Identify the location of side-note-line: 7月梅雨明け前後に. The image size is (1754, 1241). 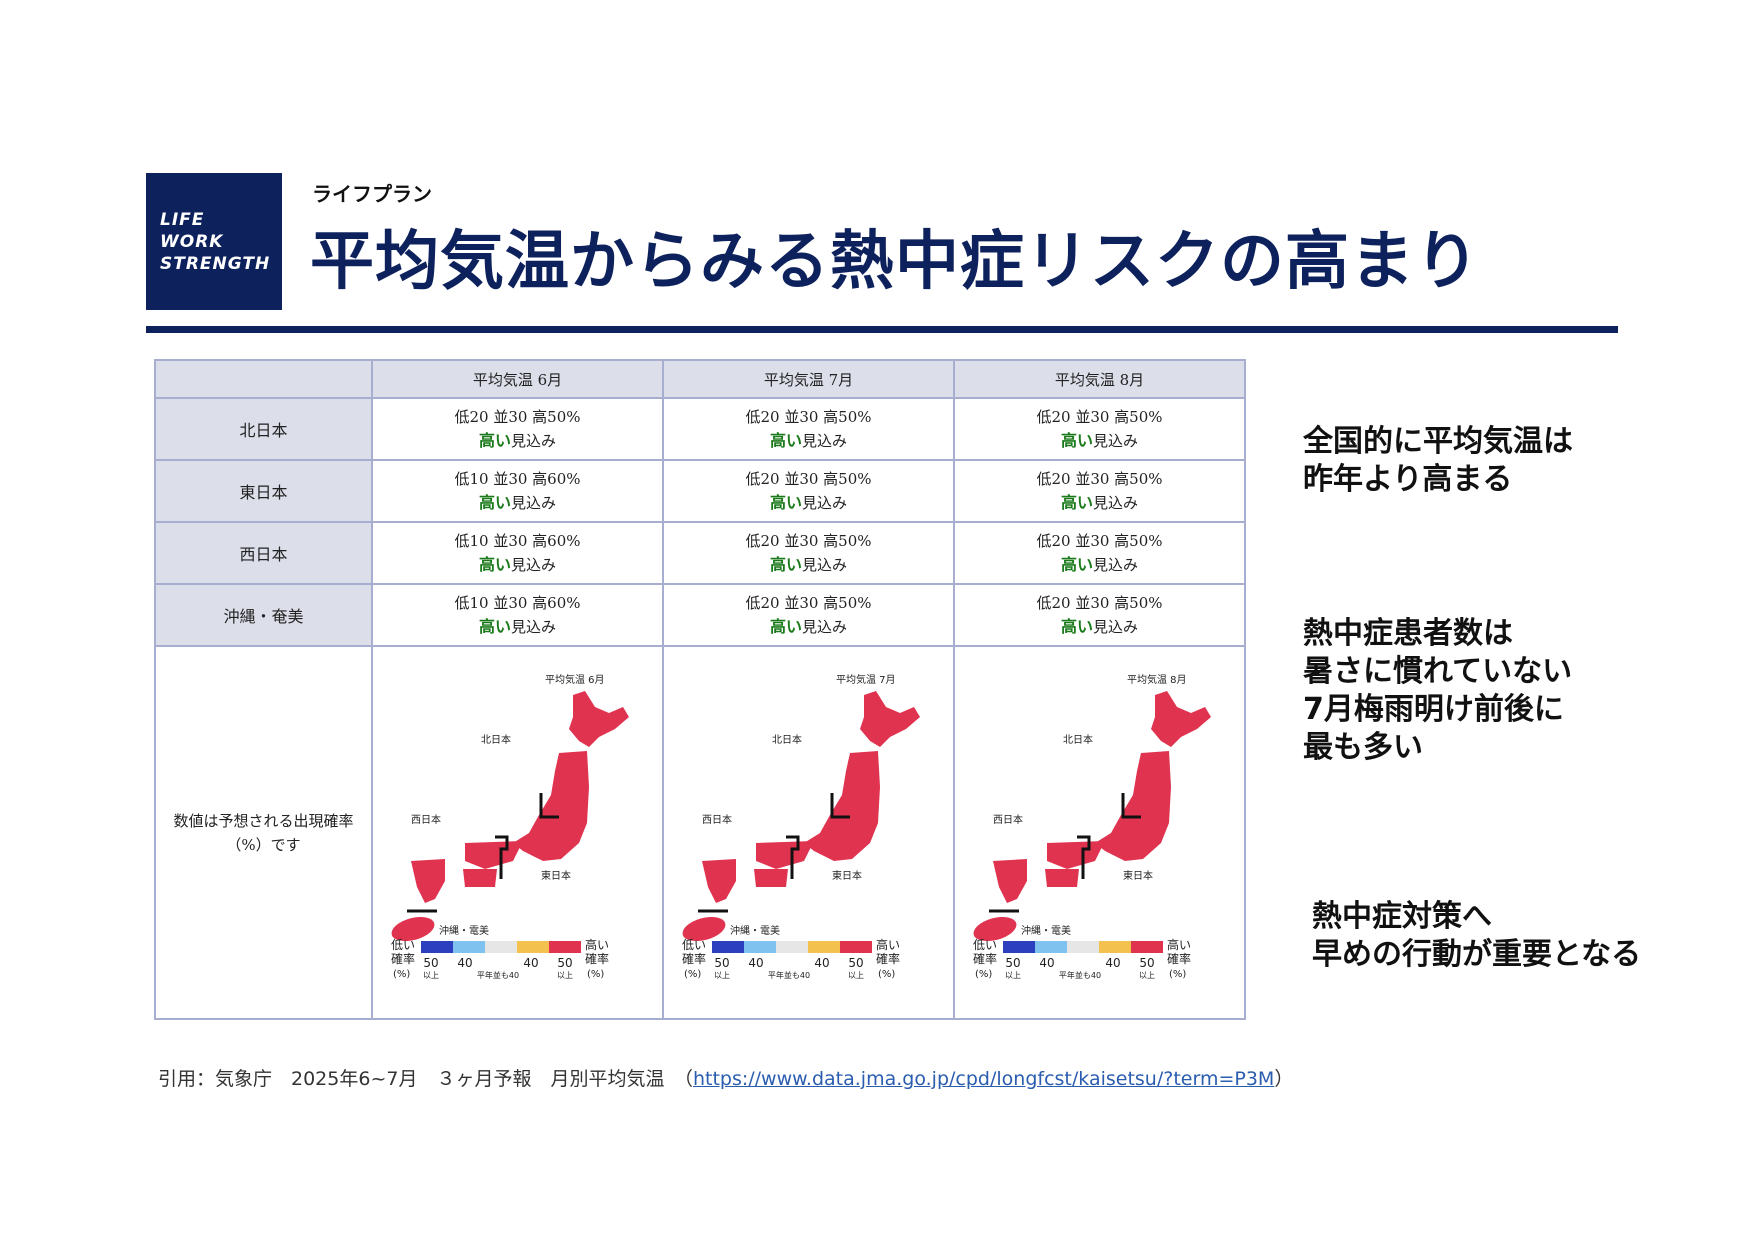
(1433, 709).